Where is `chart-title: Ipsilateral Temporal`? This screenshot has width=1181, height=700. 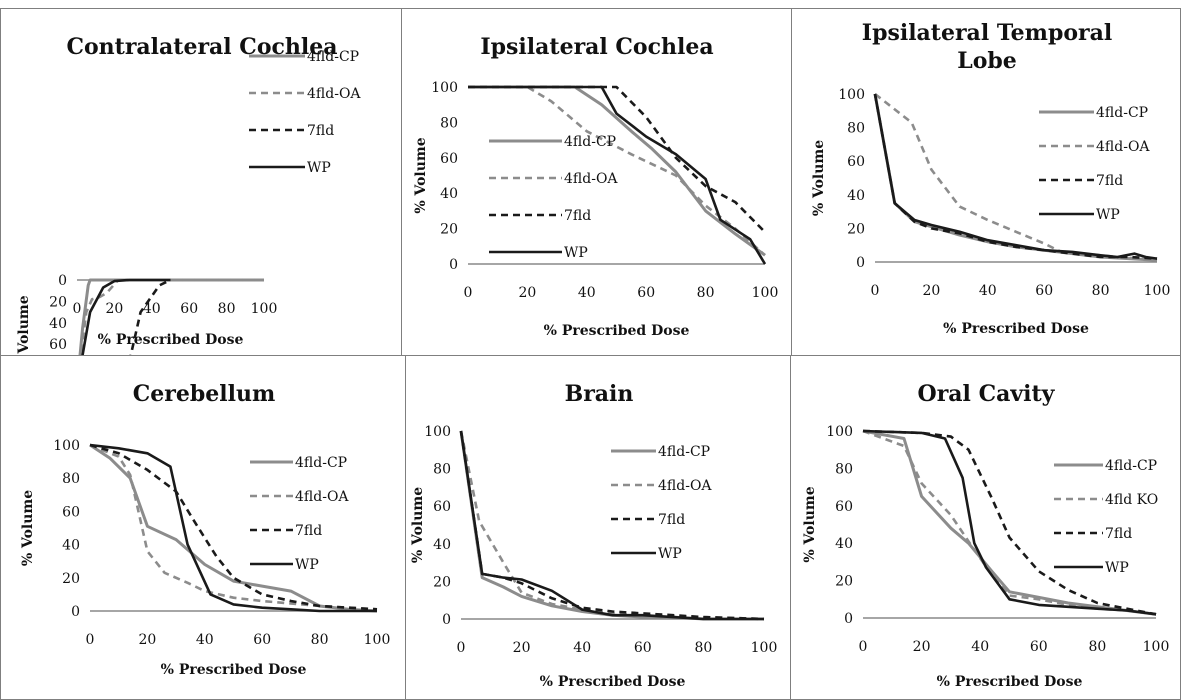 chart-title: Ipsilateral Temporal is located at coordinates (987, 33).